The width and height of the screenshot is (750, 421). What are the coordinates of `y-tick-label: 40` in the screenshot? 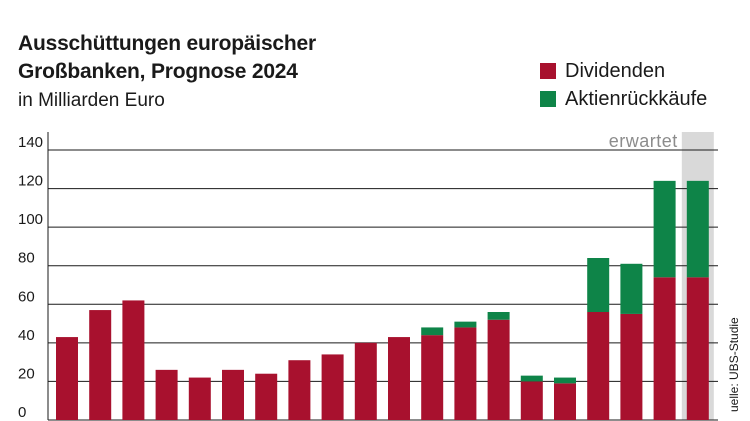 It's located at (26, 335).